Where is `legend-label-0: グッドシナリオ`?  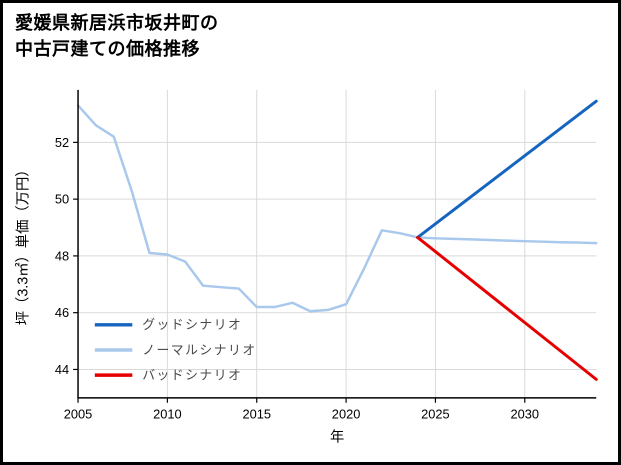
legend-label-0: グッドシナリオ is located at coordinates (192, 324).